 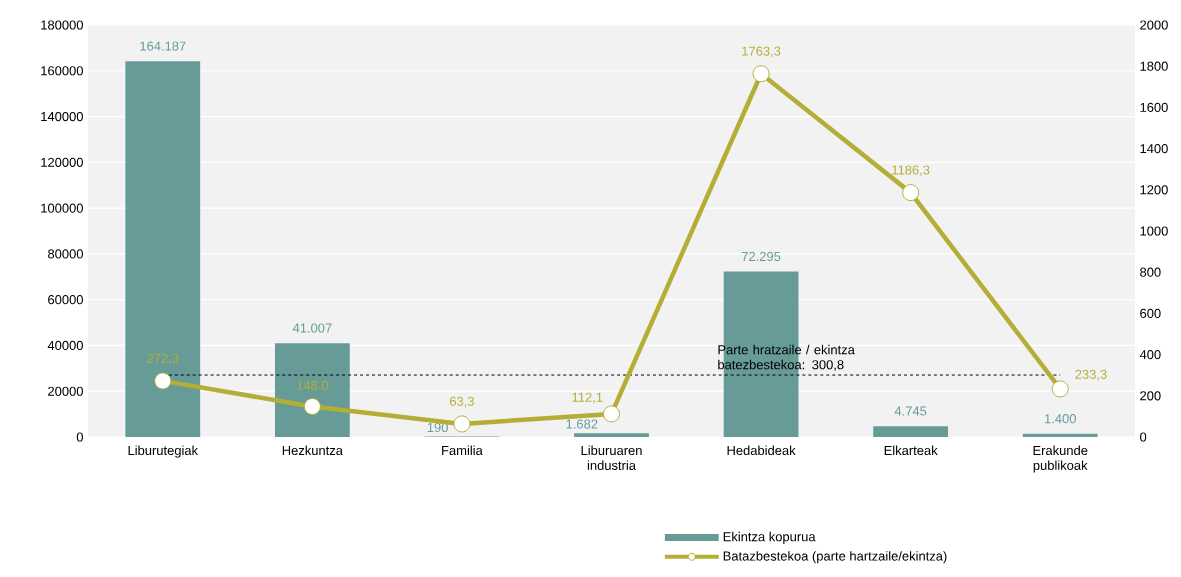 What do you see at coordinates (1154, 149) in the screenshot?
I see `y2-tick-label: 1400` at bounding box center [1154, 149].